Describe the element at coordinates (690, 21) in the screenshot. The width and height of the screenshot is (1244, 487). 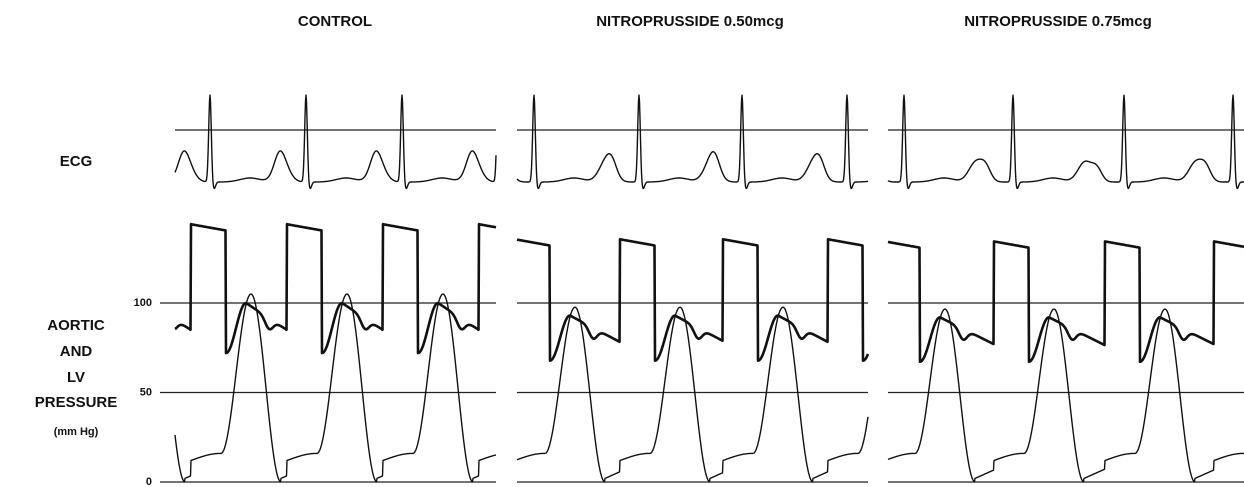
I see `panel-title: NITROPRUSSIDE 0.50mcg` at that location.